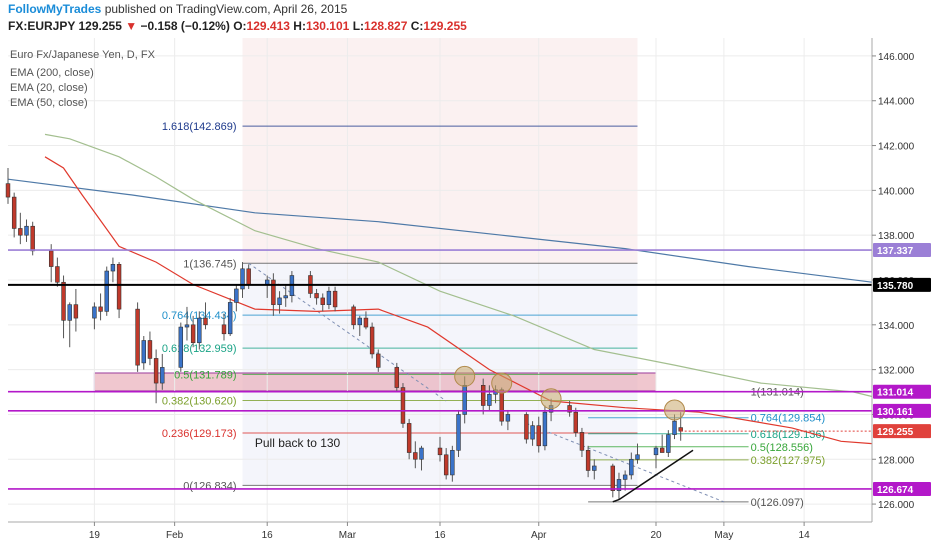 The image size is (932, 550). I want to click on brand-link: FollowMyTrades, so click(55, 9).